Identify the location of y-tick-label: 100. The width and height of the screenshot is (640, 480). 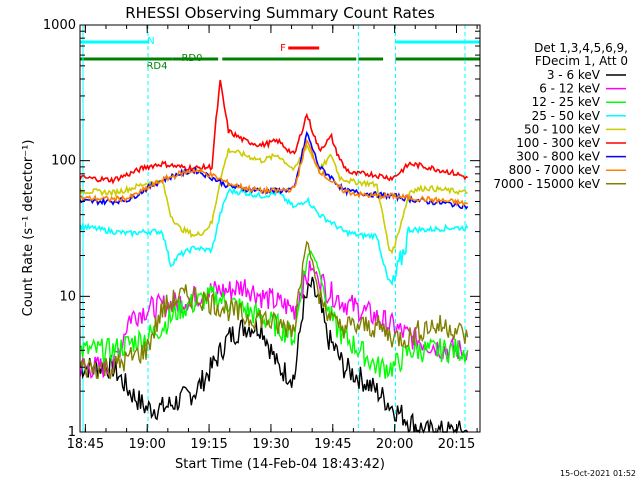
(63, 161).